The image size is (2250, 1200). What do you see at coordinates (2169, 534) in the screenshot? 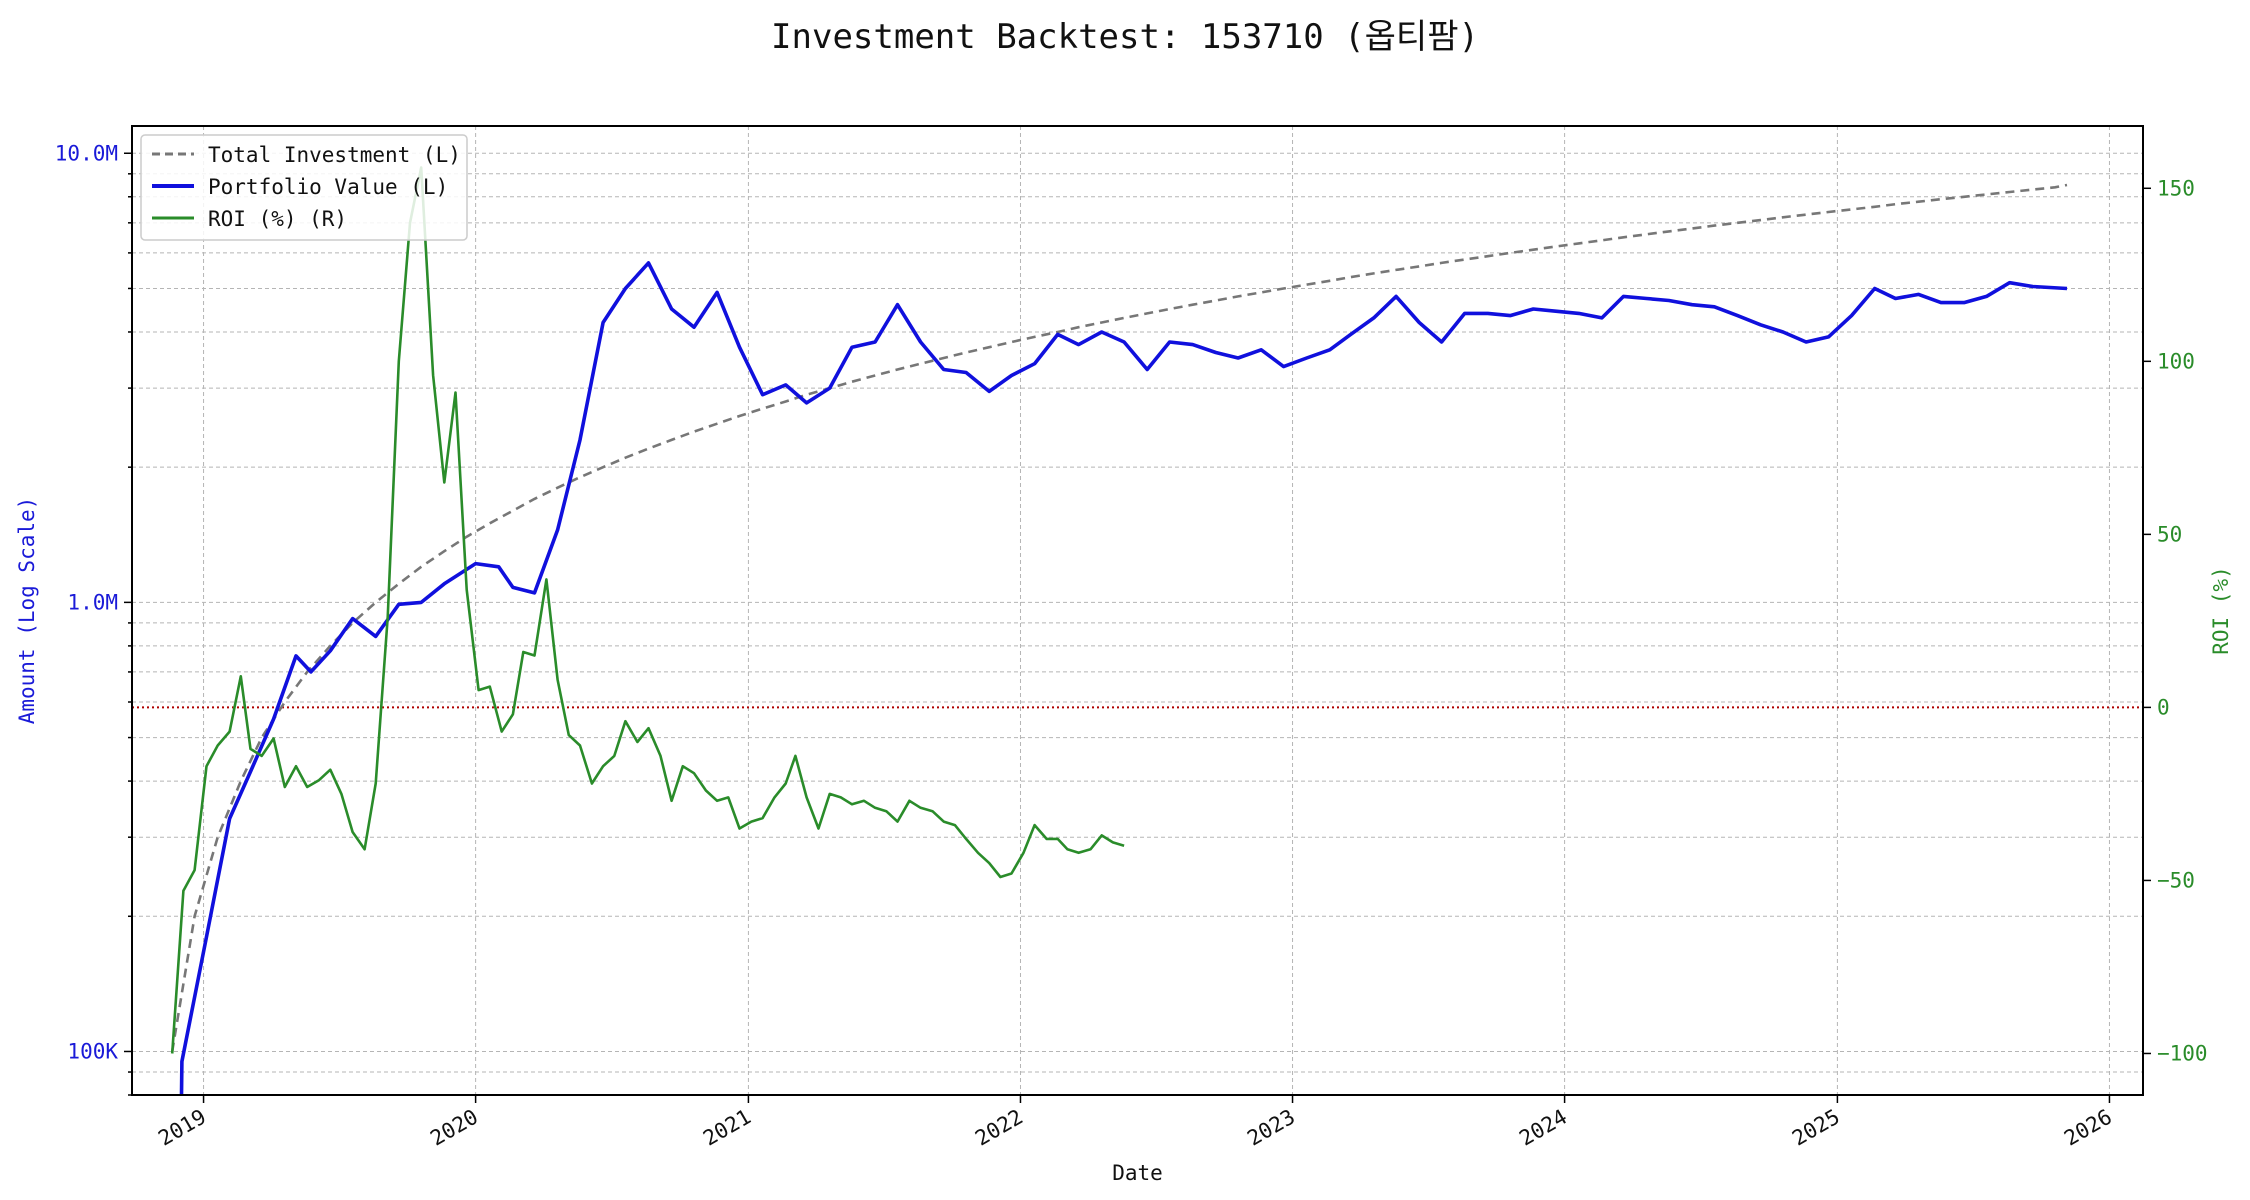
I see `y-right-tick-label: 50` at bounding box center [2169, 534].